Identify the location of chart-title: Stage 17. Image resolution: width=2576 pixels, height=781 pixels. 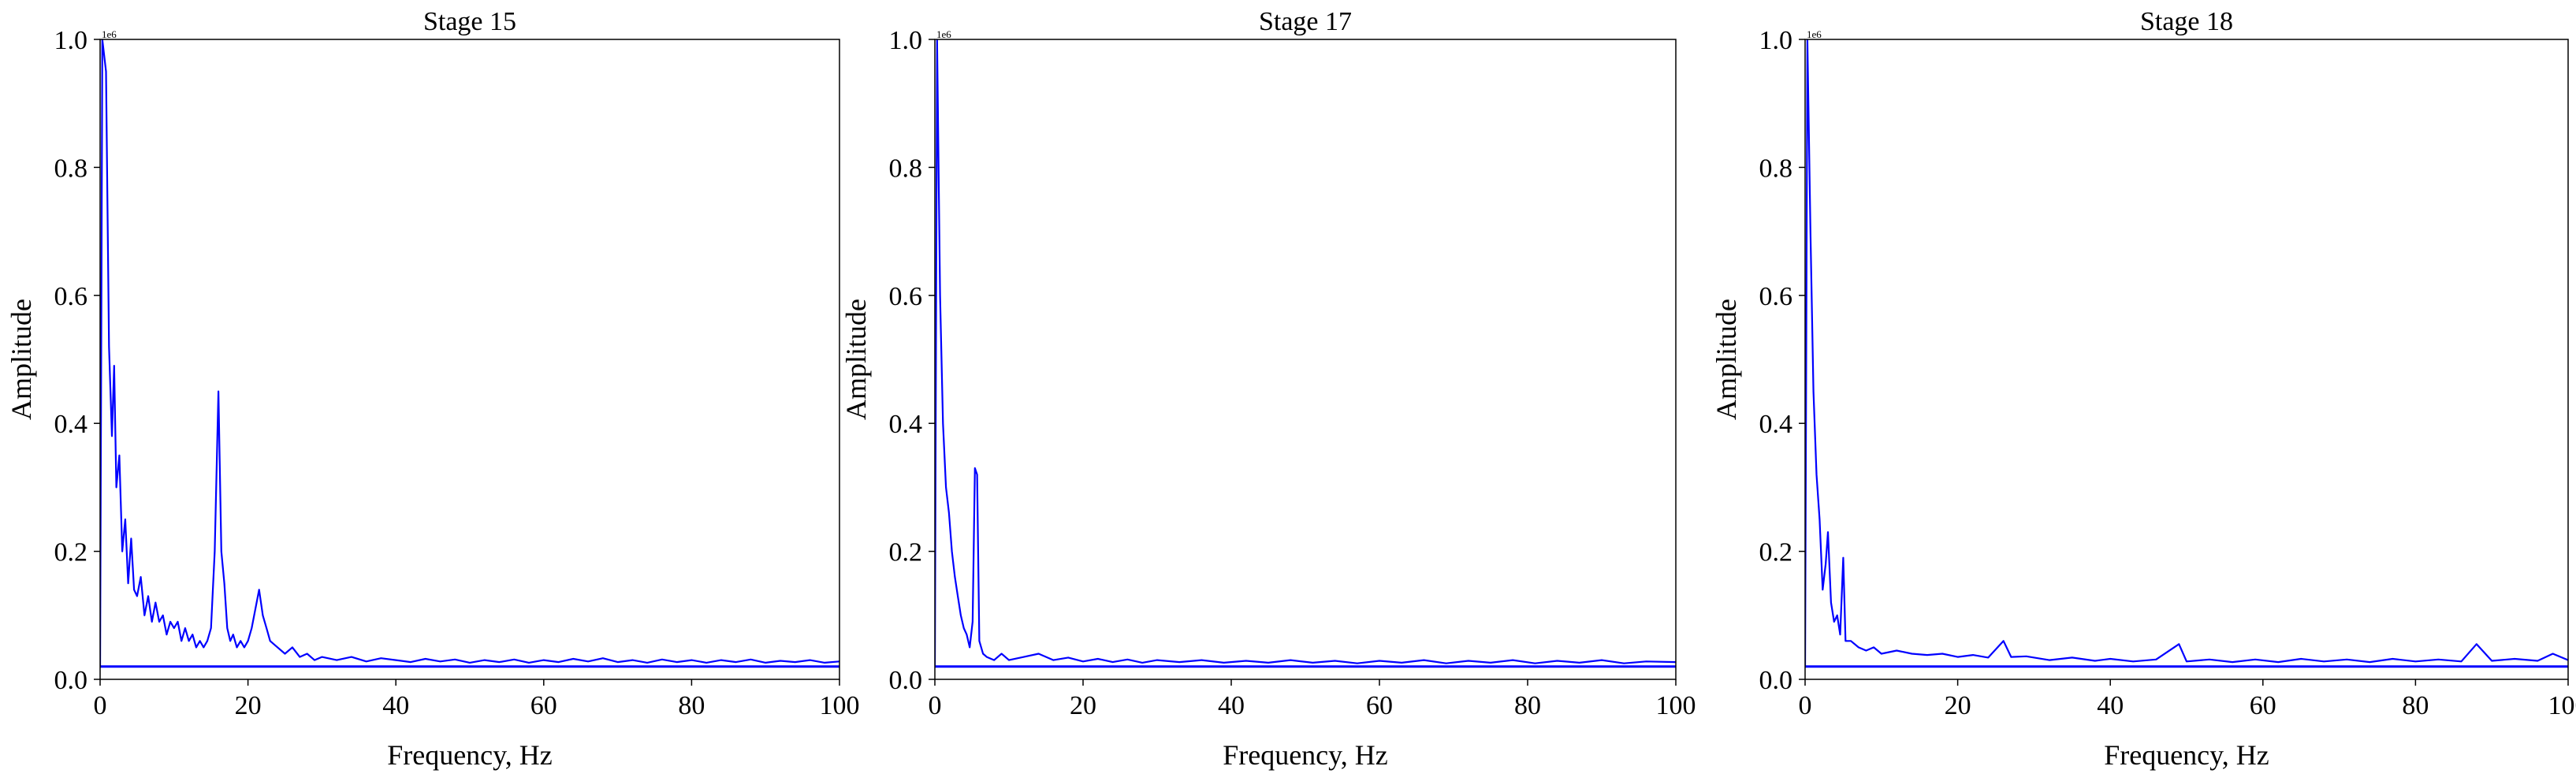
(1305, 21).